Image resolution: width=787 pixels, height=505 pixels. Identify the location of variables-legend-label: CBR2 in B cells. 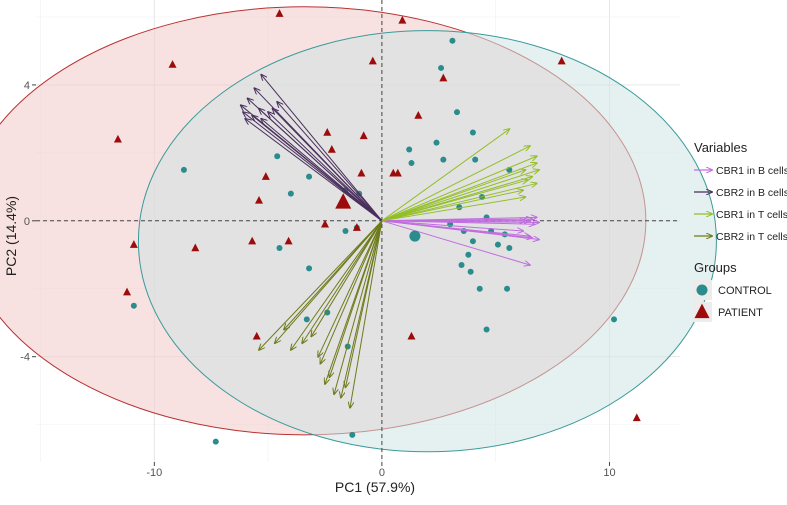
(751, 193).